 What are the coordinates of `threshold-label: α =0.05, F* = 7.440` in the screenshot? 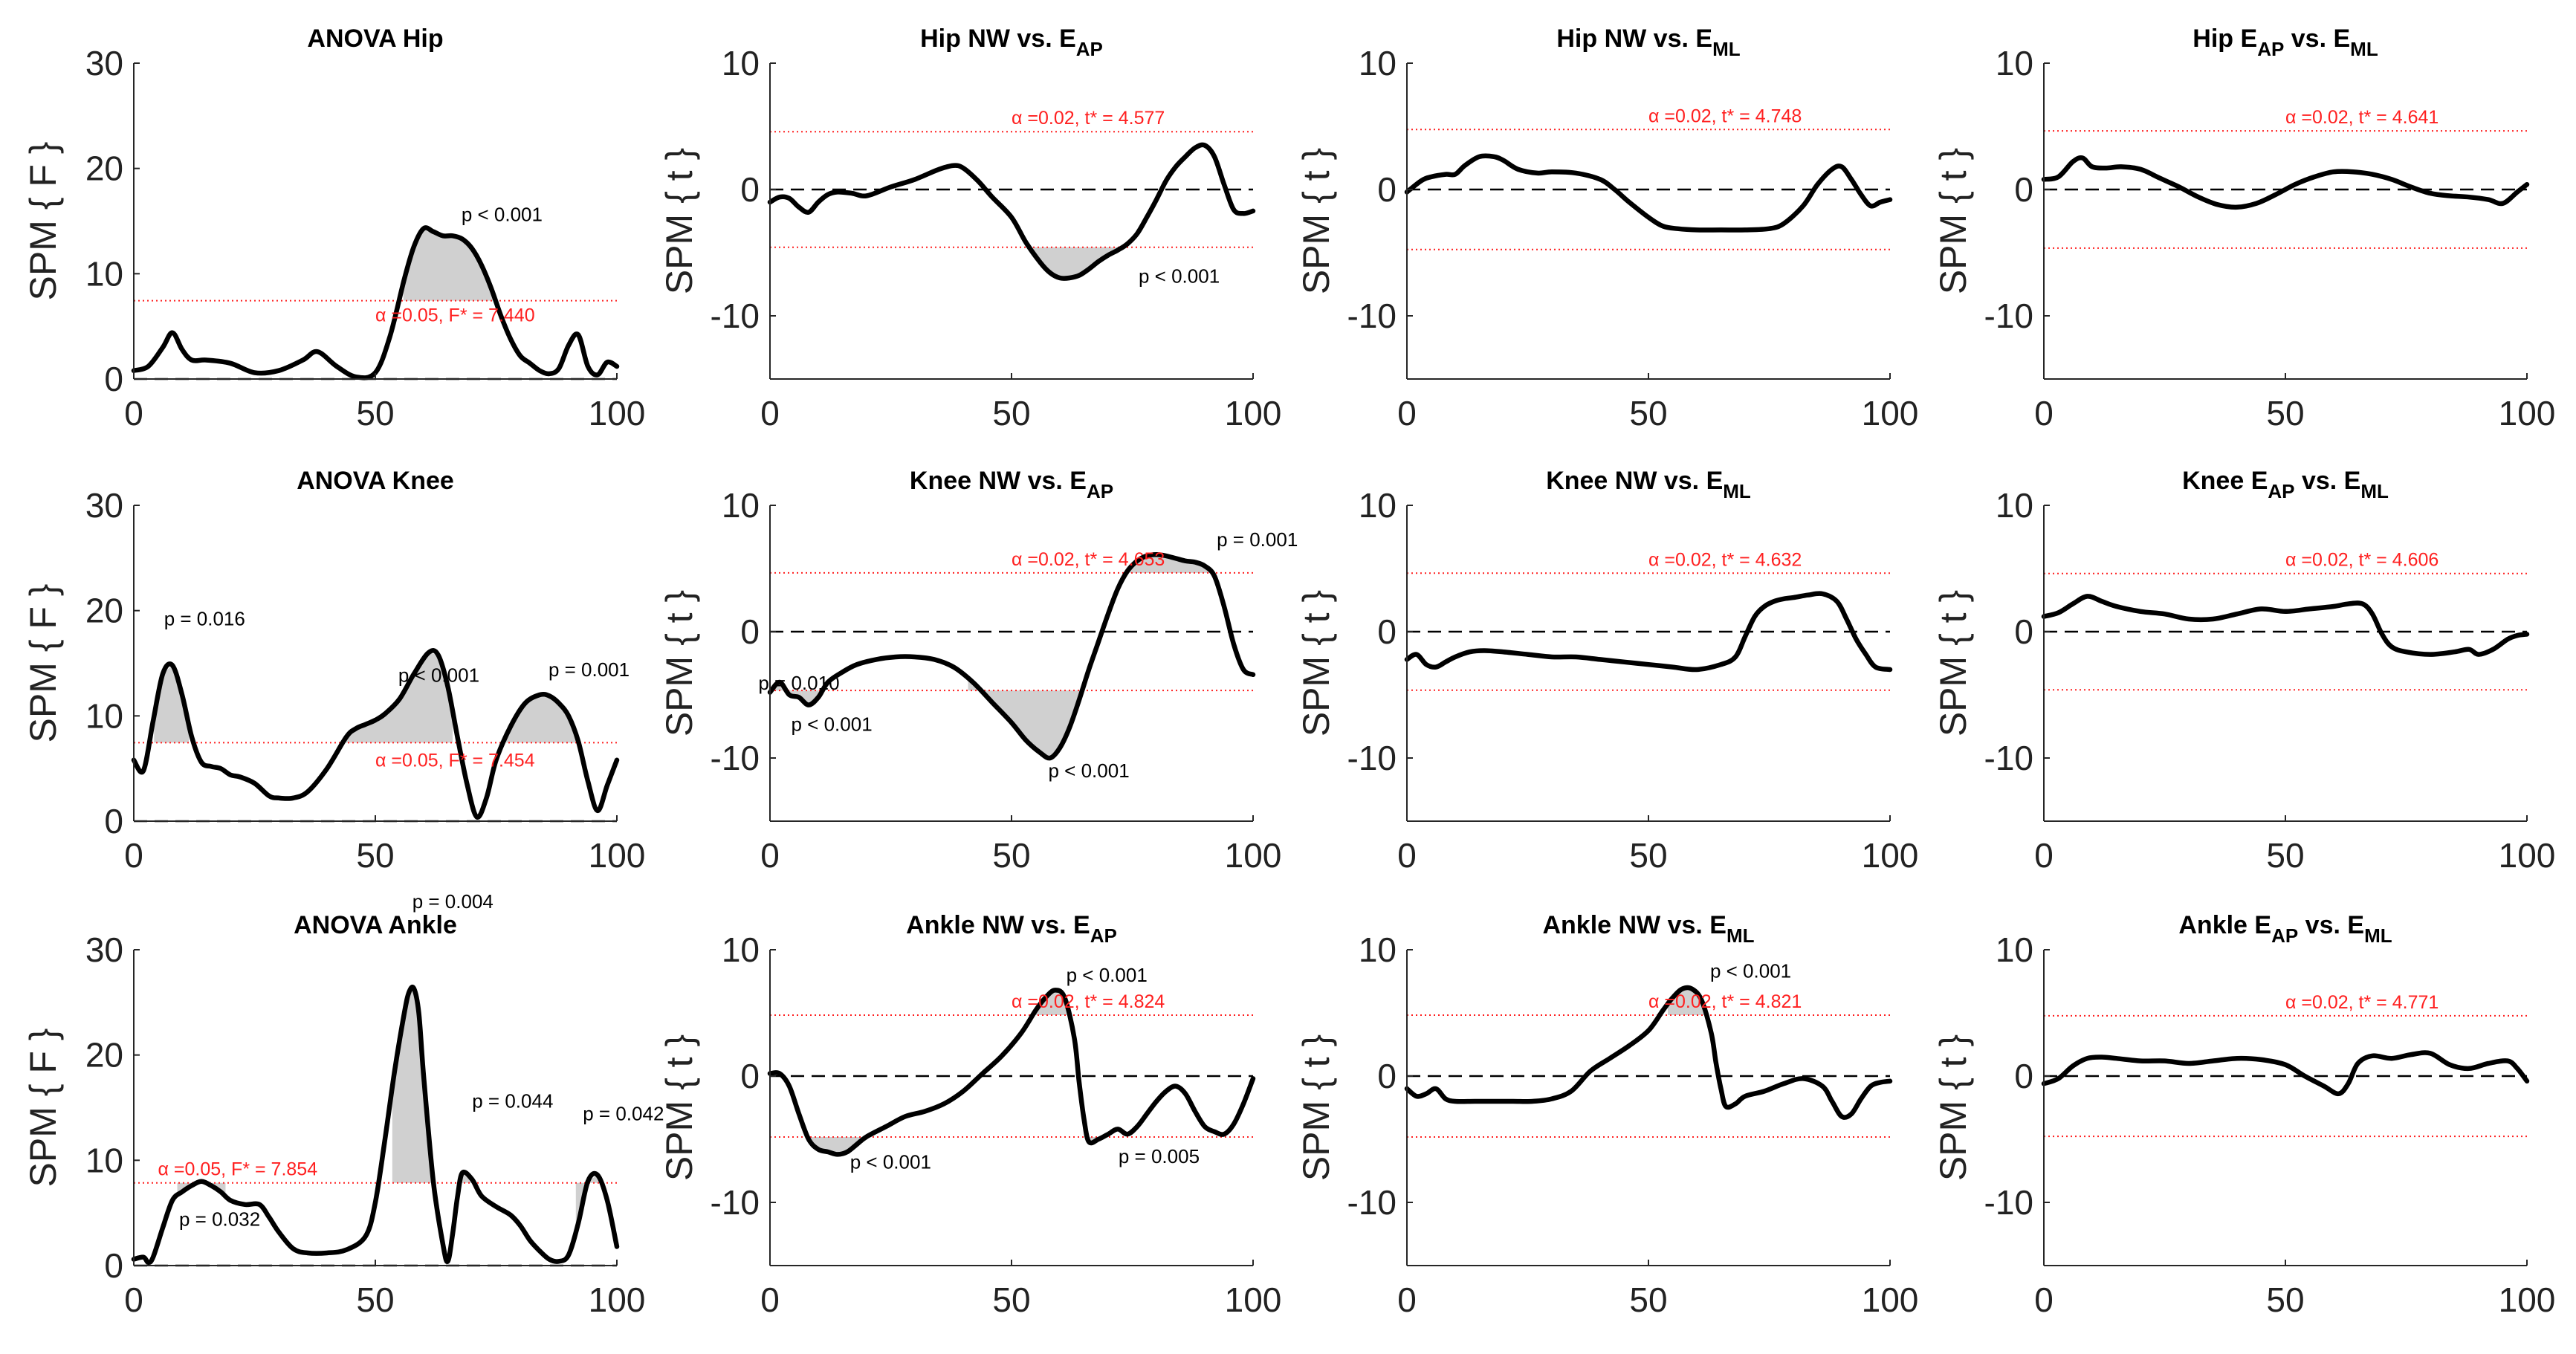 It's located at (455, 315).